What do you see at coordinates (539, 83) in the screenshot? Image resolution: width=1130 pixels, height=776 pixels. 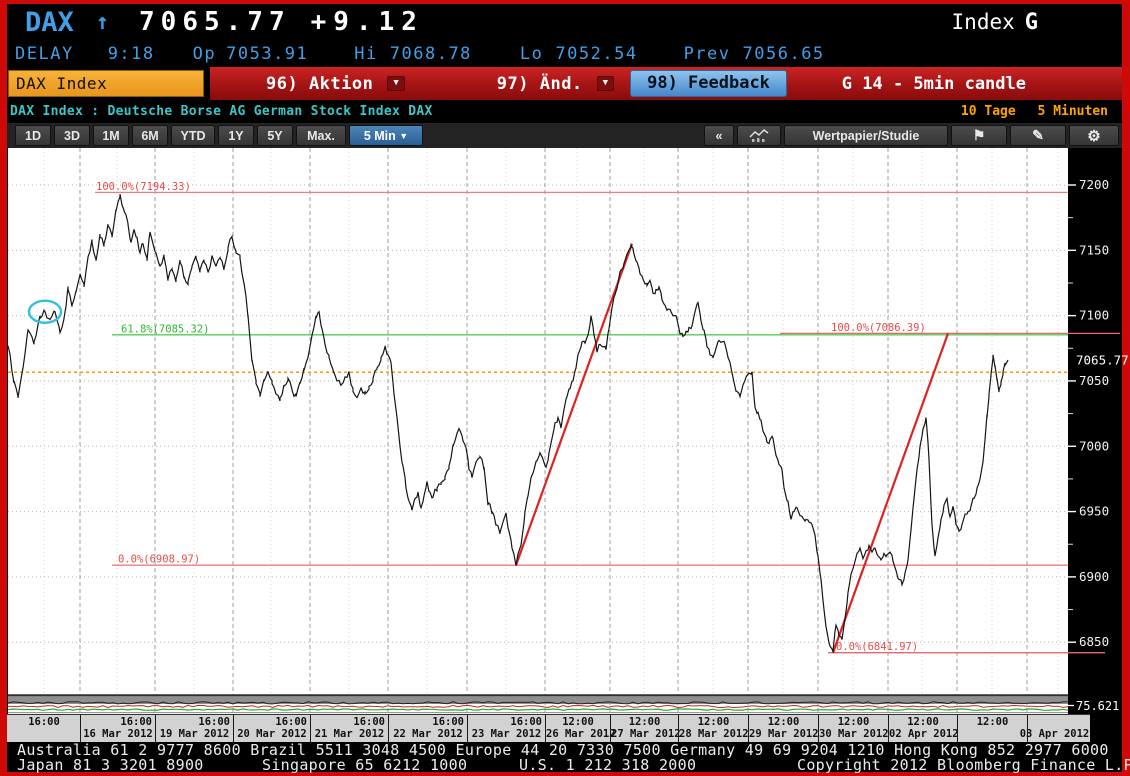 I see `change-menu-button: 97) Änd.` at bounding box center [539, 83].